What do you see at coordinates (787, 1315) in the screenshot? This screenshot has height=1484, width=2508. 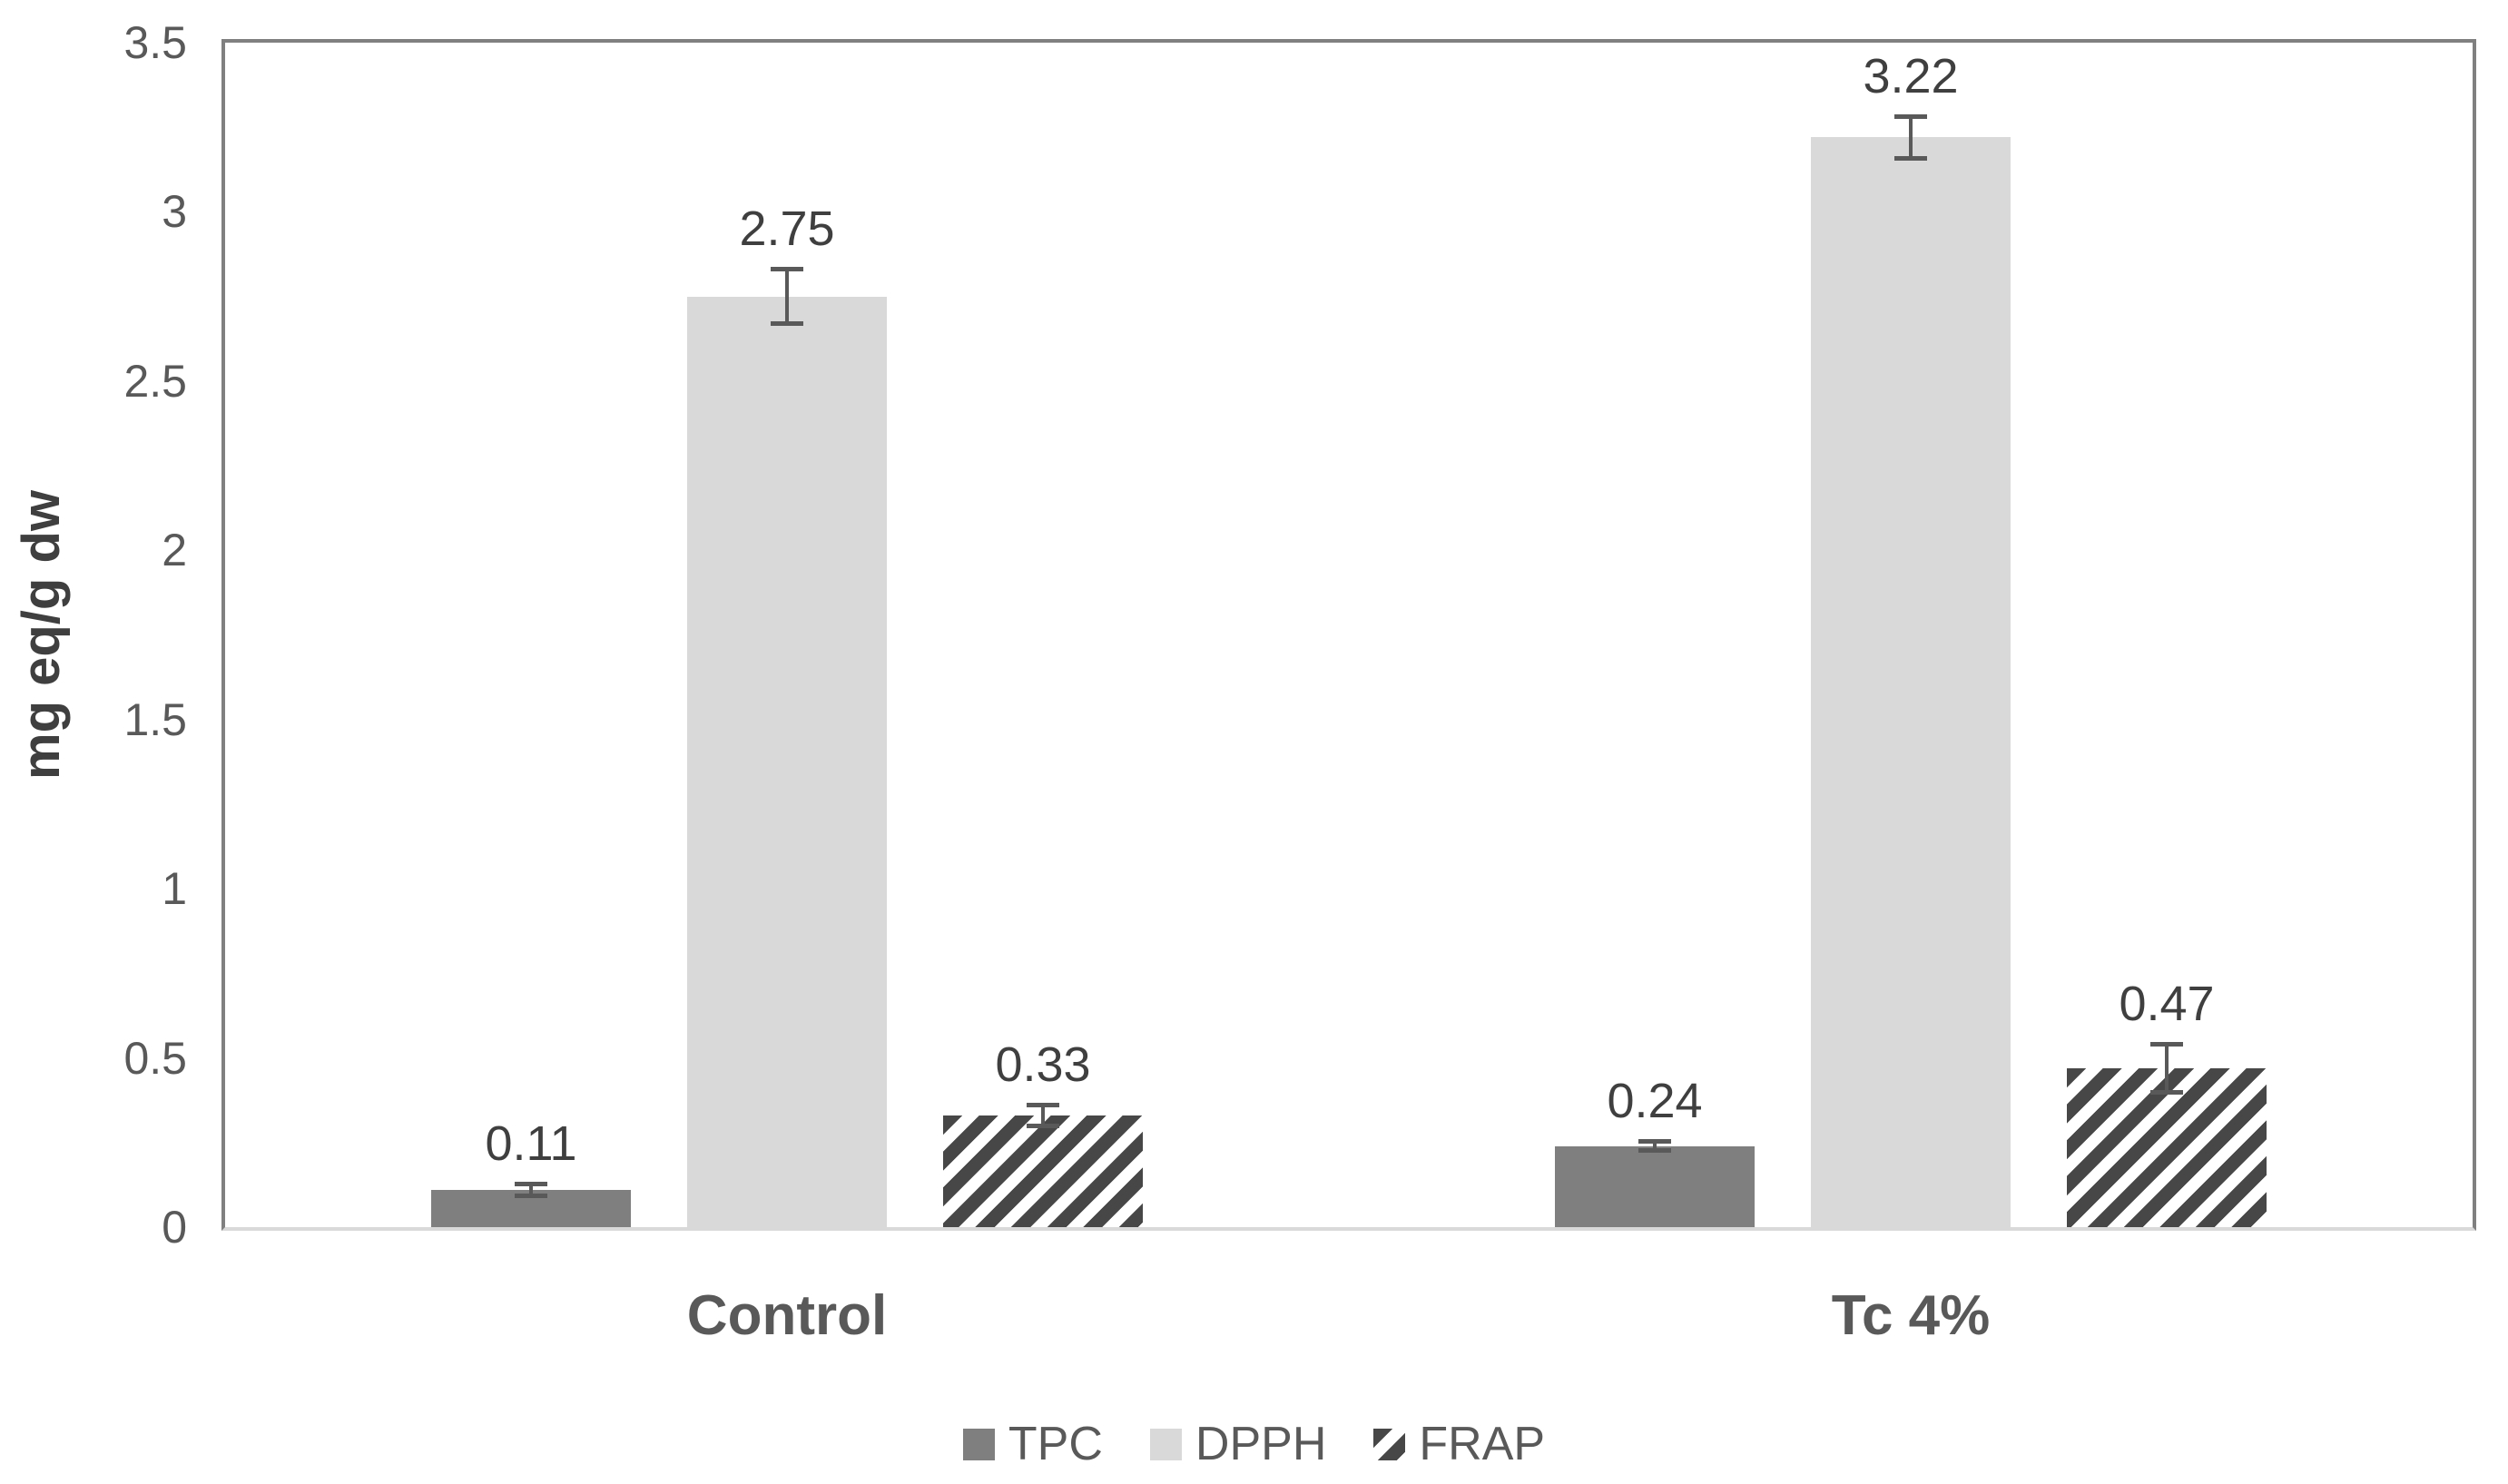 I see `category-label: Control` at bounding box center [787, 1315].